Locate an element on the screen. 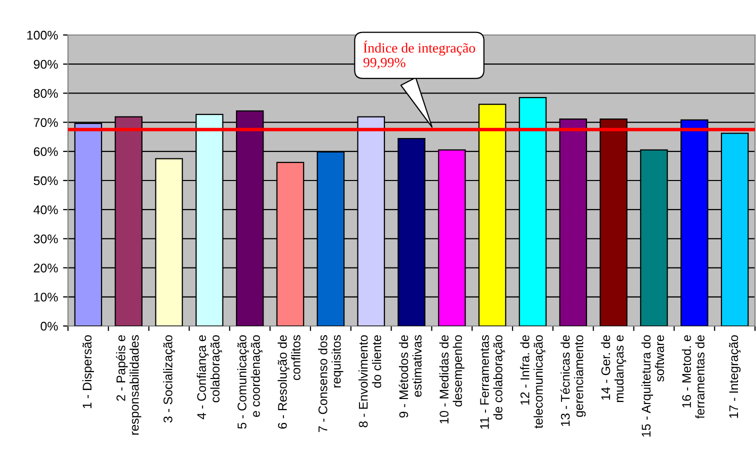 The width and height of the screenshot is (756, 464). y-tick-label: 40% is located at coordinates (46, 209).